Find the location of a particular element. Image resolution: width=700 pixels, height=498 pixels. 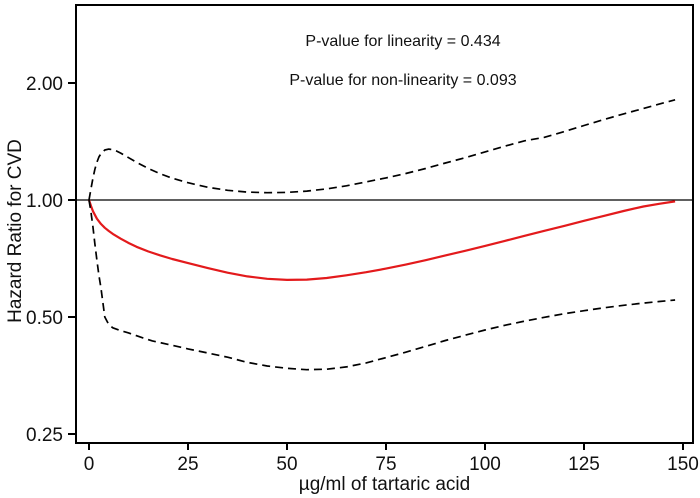

y-tick-label: 0.25 is located at coordinates (44, 435).